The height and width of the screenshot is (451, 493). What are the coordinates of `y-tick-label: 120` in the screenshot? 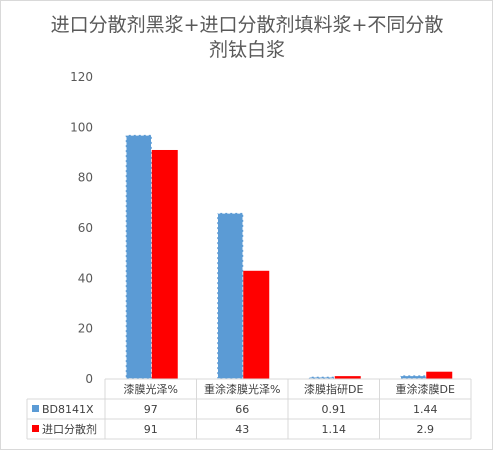 It's located at (81, 77).